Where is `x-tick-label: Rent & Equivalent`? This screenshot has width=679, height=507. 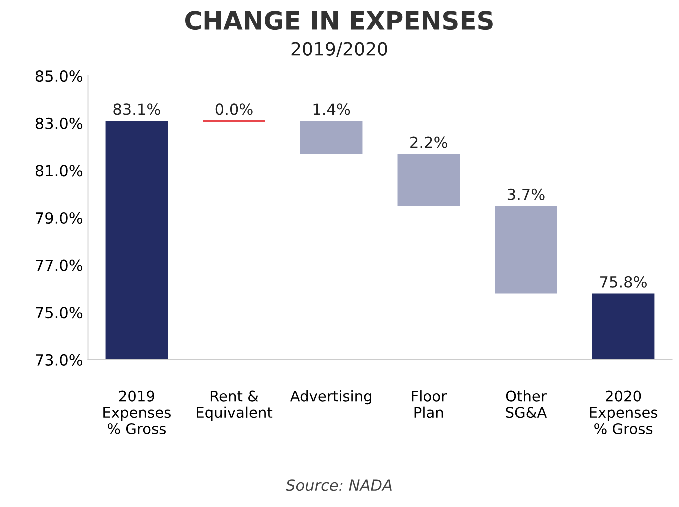
x-tick-label: Rent & Equivalent is located at coordinates (235, 405).